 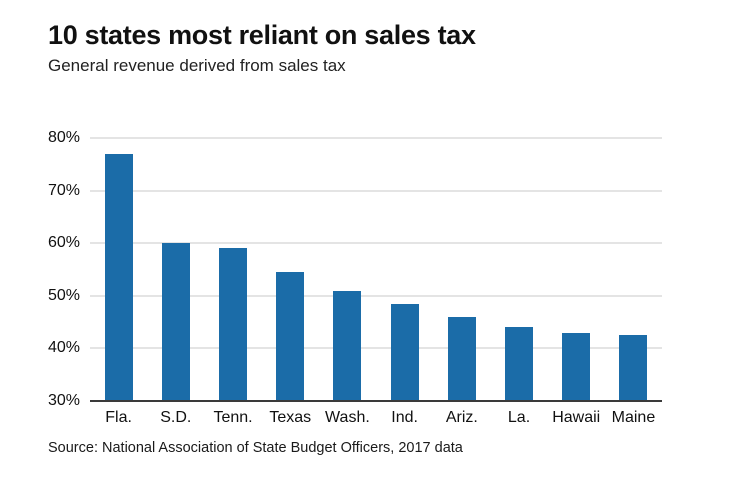 I want to click on y-tick-label: 60%, so click(x=63, y=243).